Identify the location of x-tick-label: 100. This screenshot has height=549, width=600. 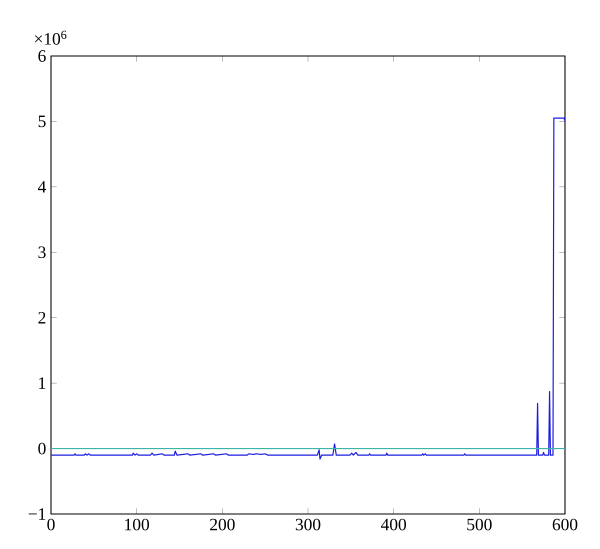
(137, 524).